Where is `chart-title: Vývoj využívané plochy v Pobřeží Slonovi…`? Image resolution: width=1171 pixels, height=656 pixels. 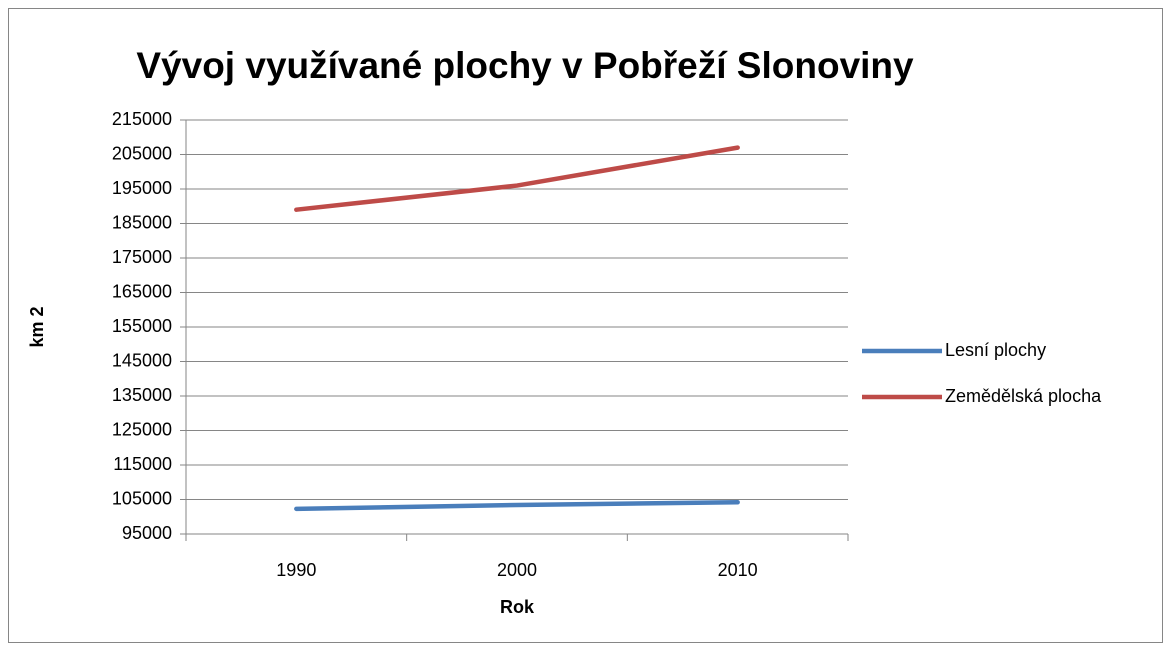
chart-title: Vývoj využívané plochy v Pobřeží Slonovi… is located at coordinates (525, 65).